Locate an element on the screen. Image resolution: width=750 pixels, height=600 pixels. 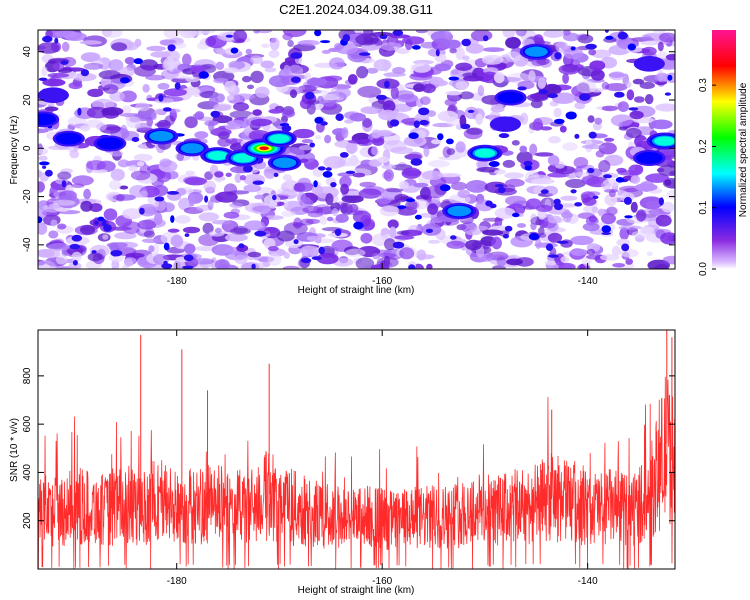
colorbar-tick-label: 0.1 is located at coordinates (703, 207).